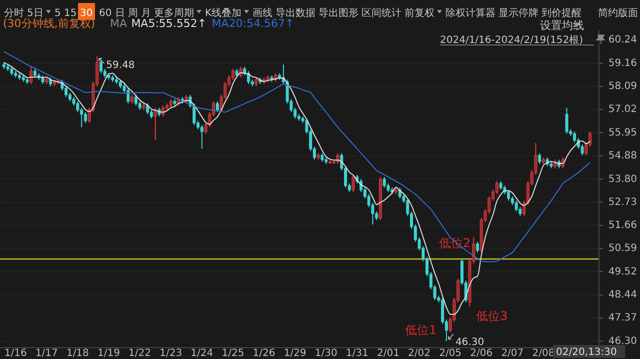  I want to click on x-tick-label: 1/23, so click(171, 353).